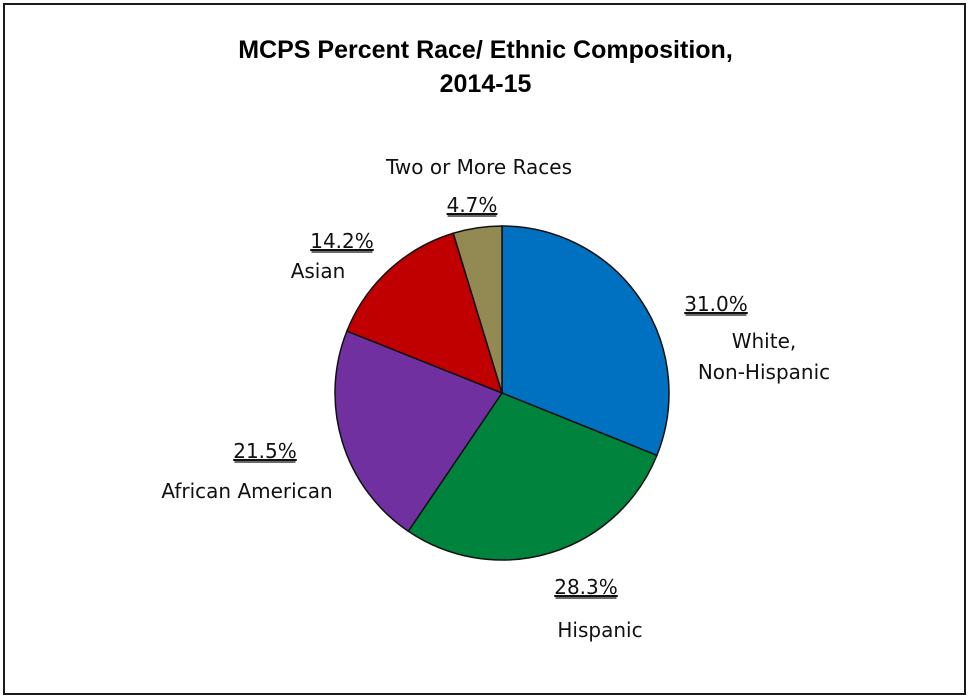  What do you see at coordinates (532, 476) in the screenshot?
I see `pie-slice-hispanic` at bounding box center [532, 476].